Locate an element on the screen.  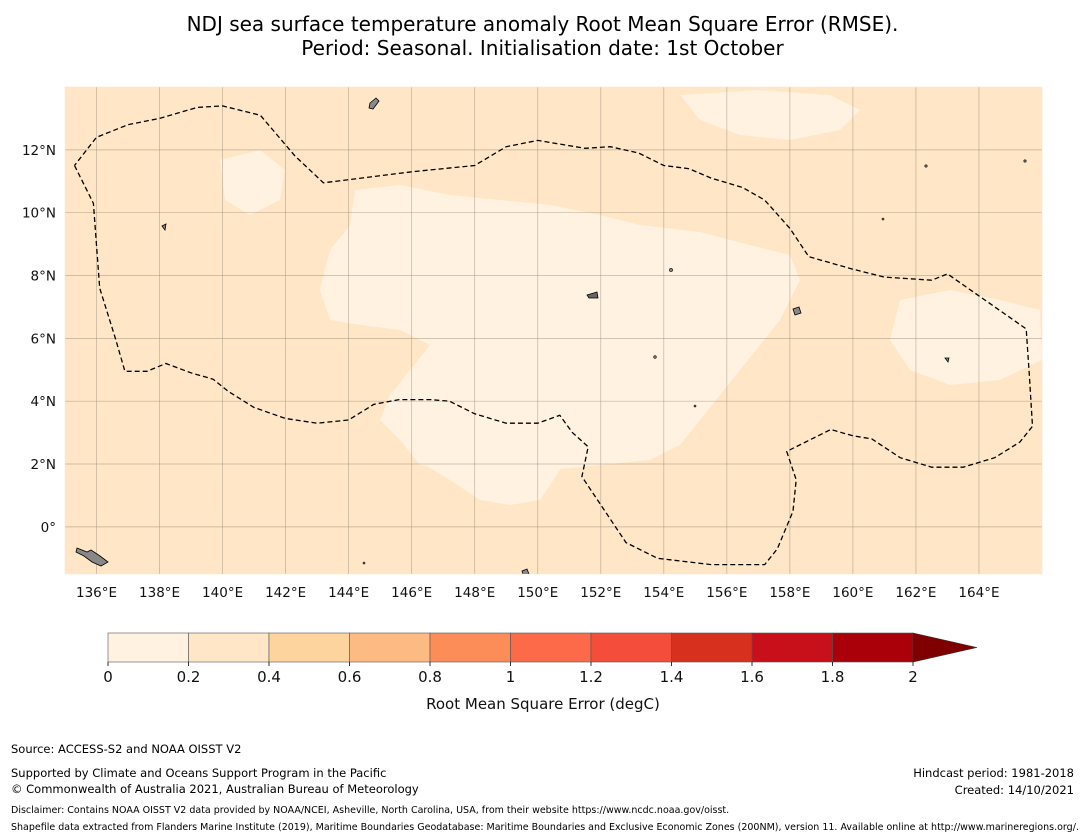
x-tick-label: 154°E is located at coordinates (663, 593).